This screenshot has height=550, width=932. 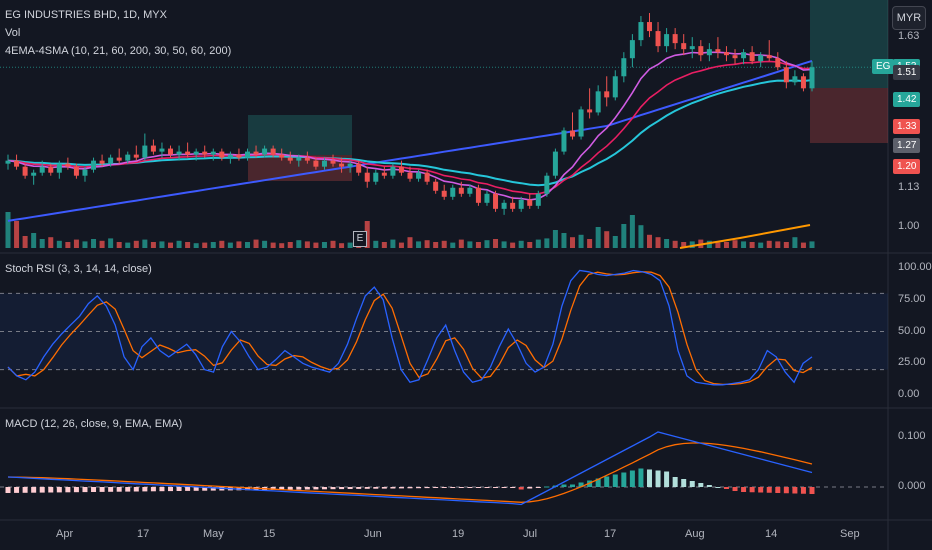 I want to click on stoch-tick-label: 100.00, so click(x=915, y=267).